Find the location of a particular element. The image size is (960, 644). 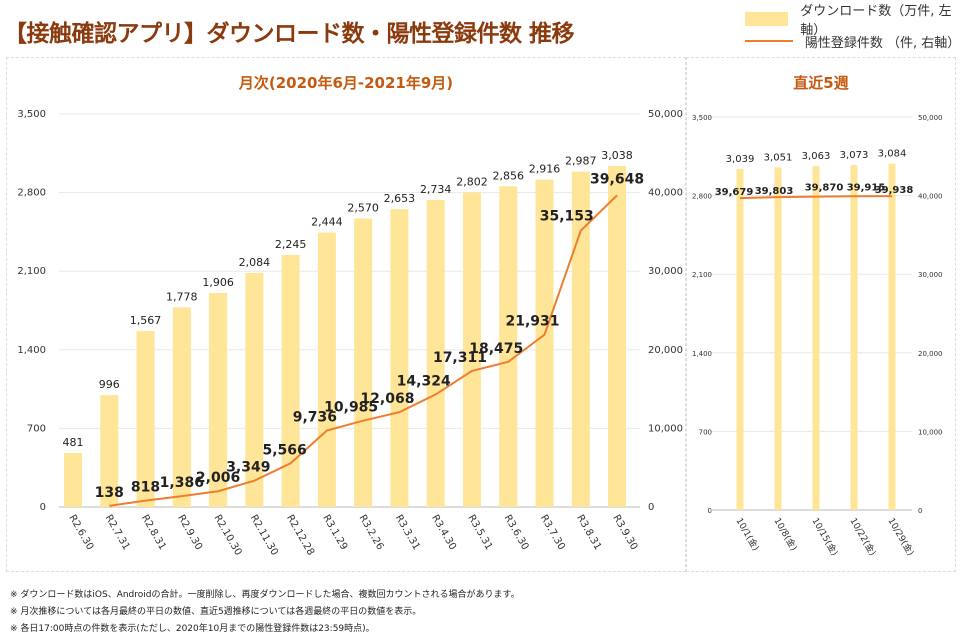

weekly-line-label: 39,938 is located at coordinates (894, 190).